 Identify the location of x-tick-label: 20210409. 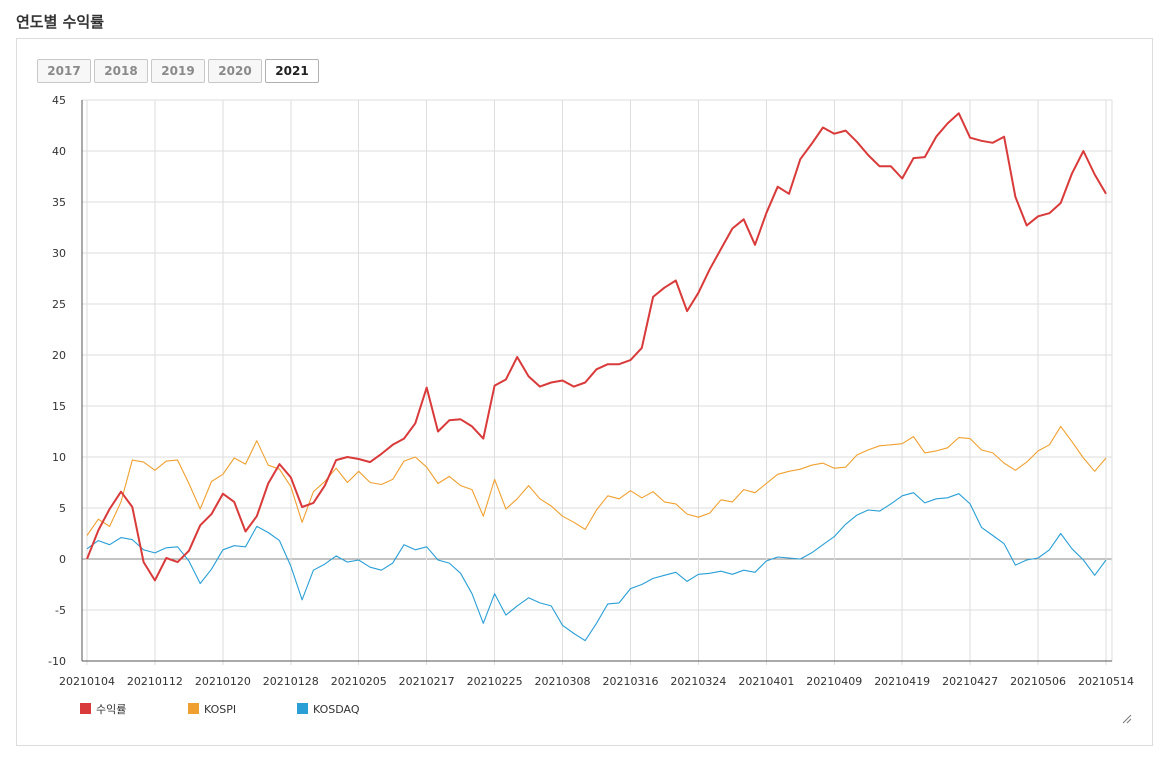
(834, 681).